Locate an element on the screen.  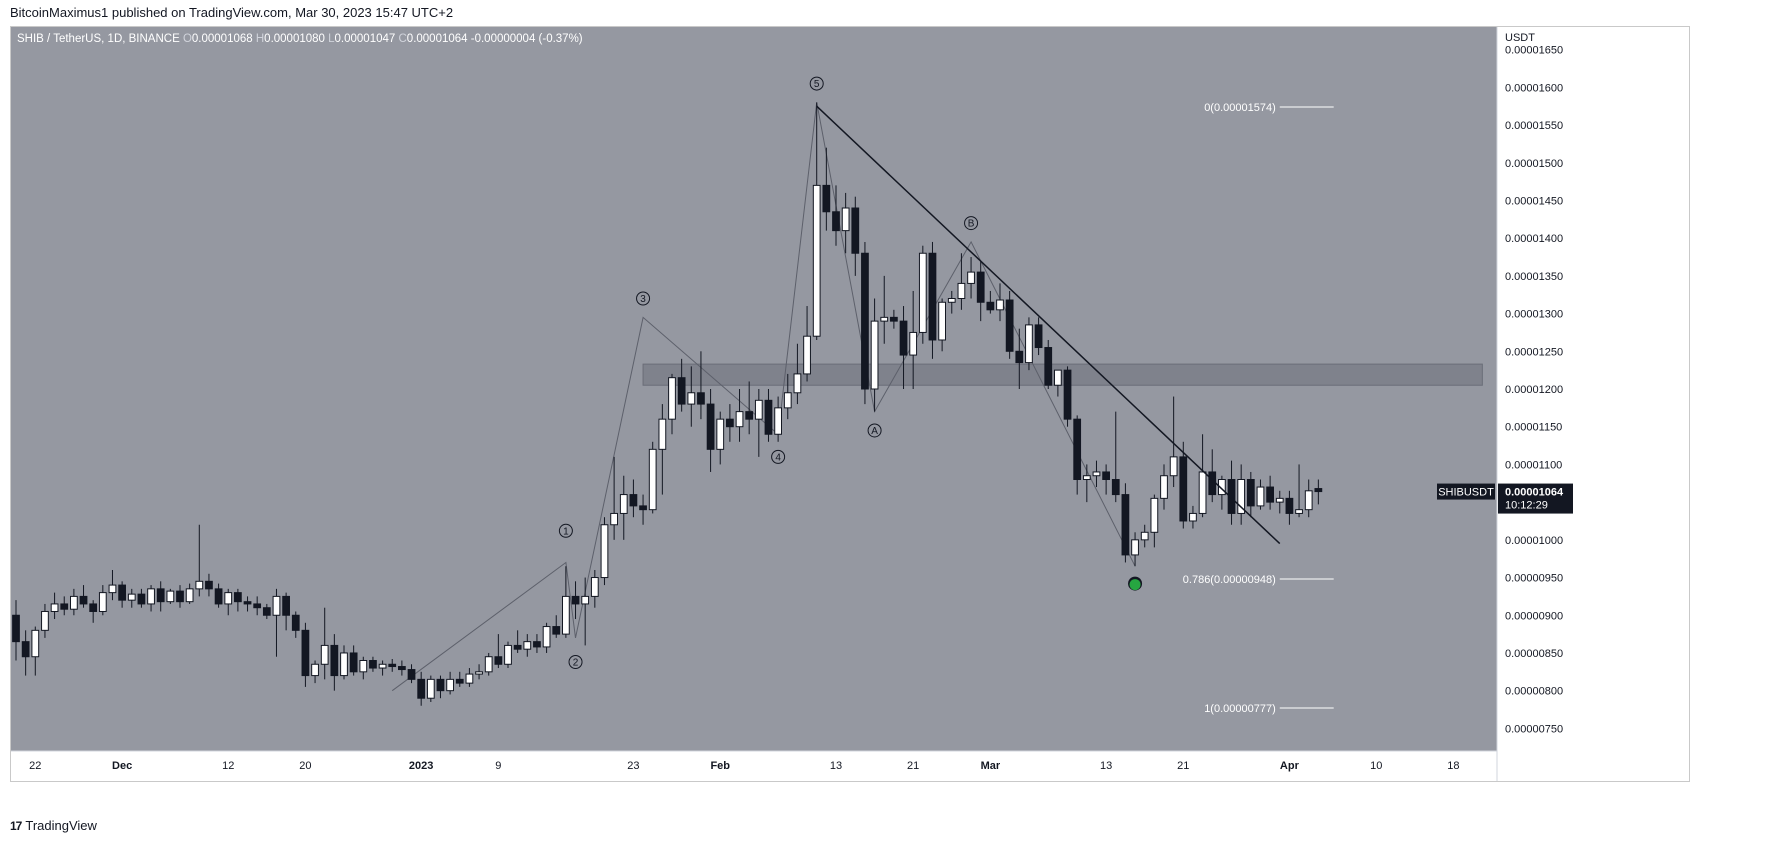
fib-level-label: 0.786(0.00000948) is located at coordinates (1229, 580).